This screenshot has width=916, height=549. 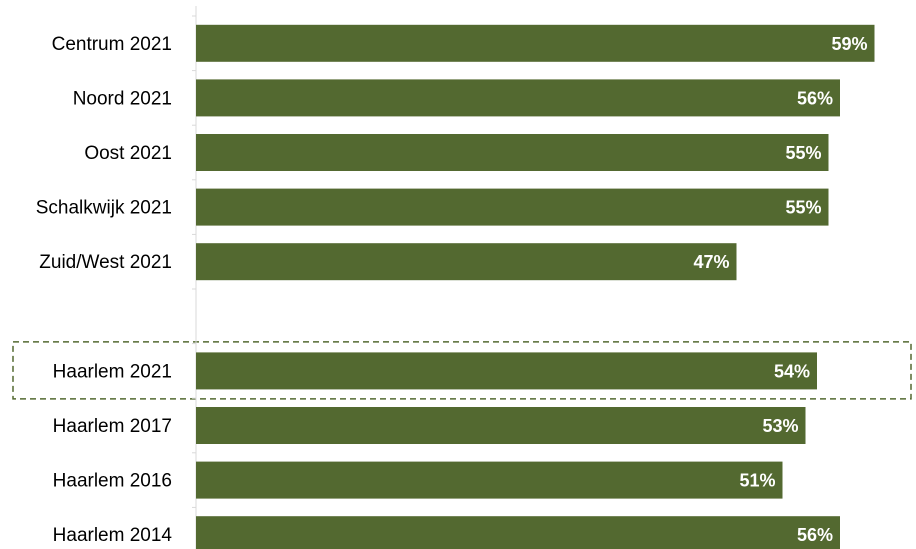 I want to click on value-label: 54%, so click(x=792, y=371).